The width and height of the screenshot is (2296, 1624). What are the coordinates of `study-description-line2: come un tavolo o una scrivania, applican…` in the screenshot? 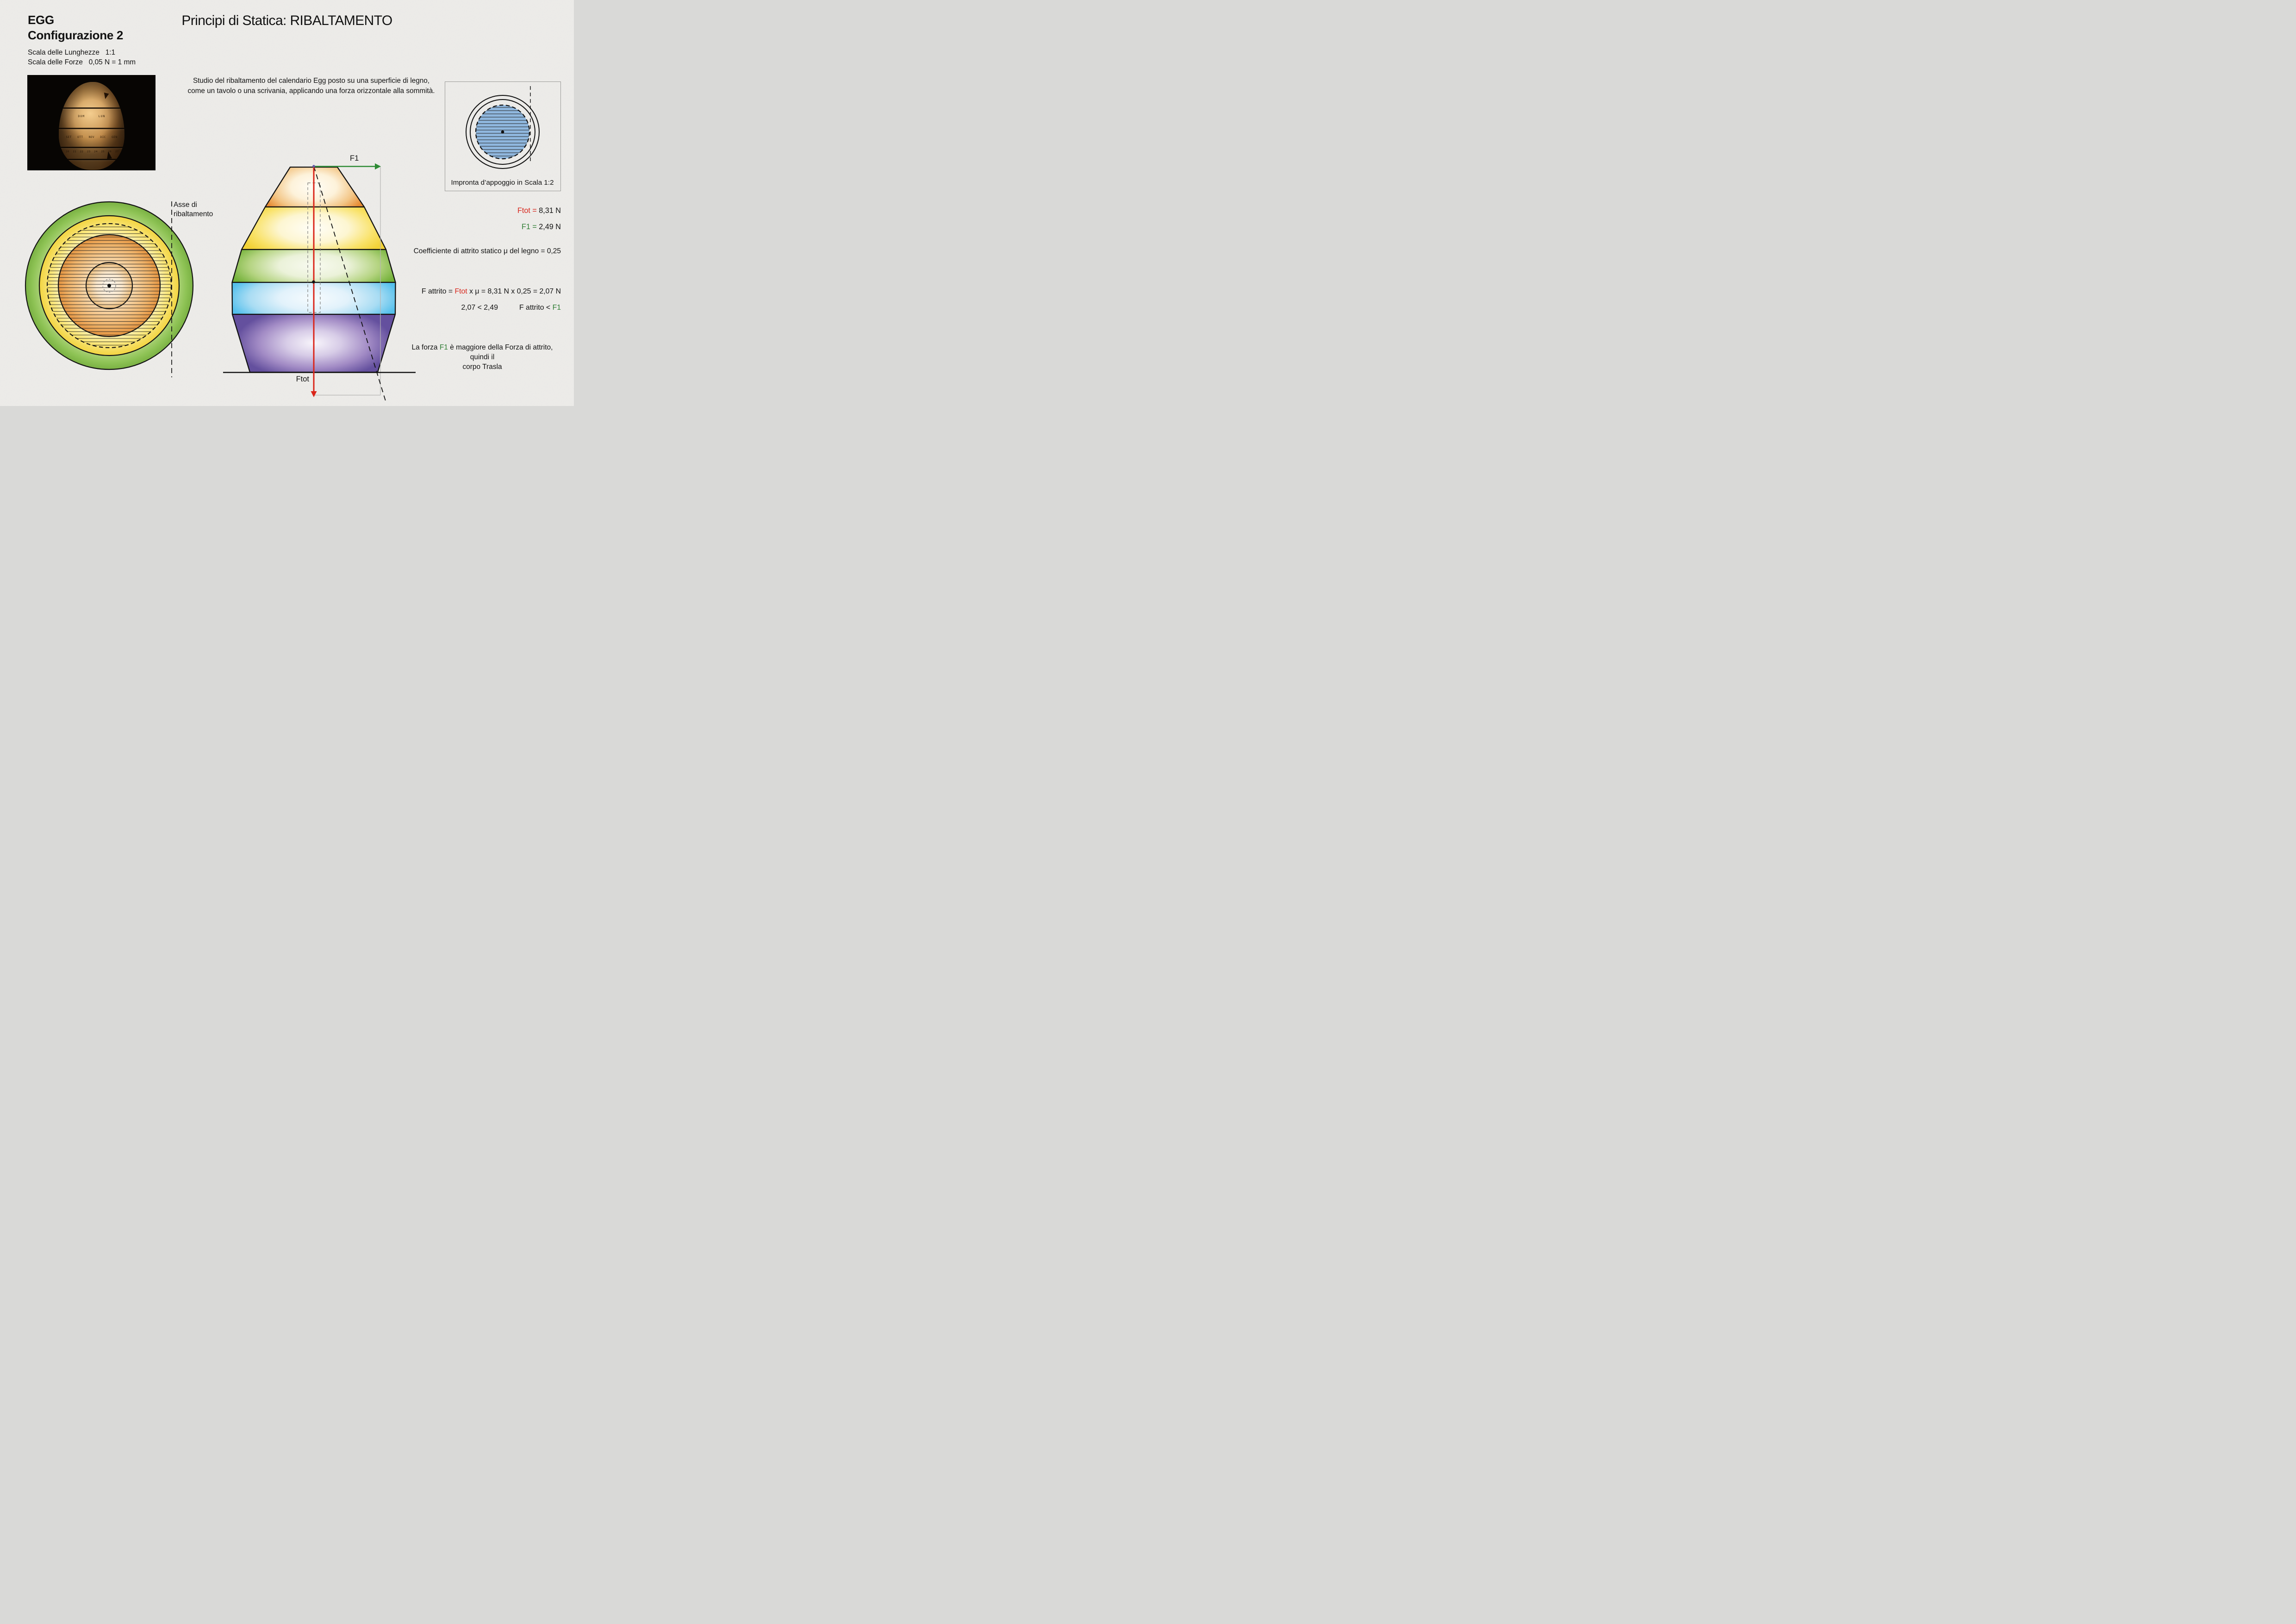 It's located at (311, 91).